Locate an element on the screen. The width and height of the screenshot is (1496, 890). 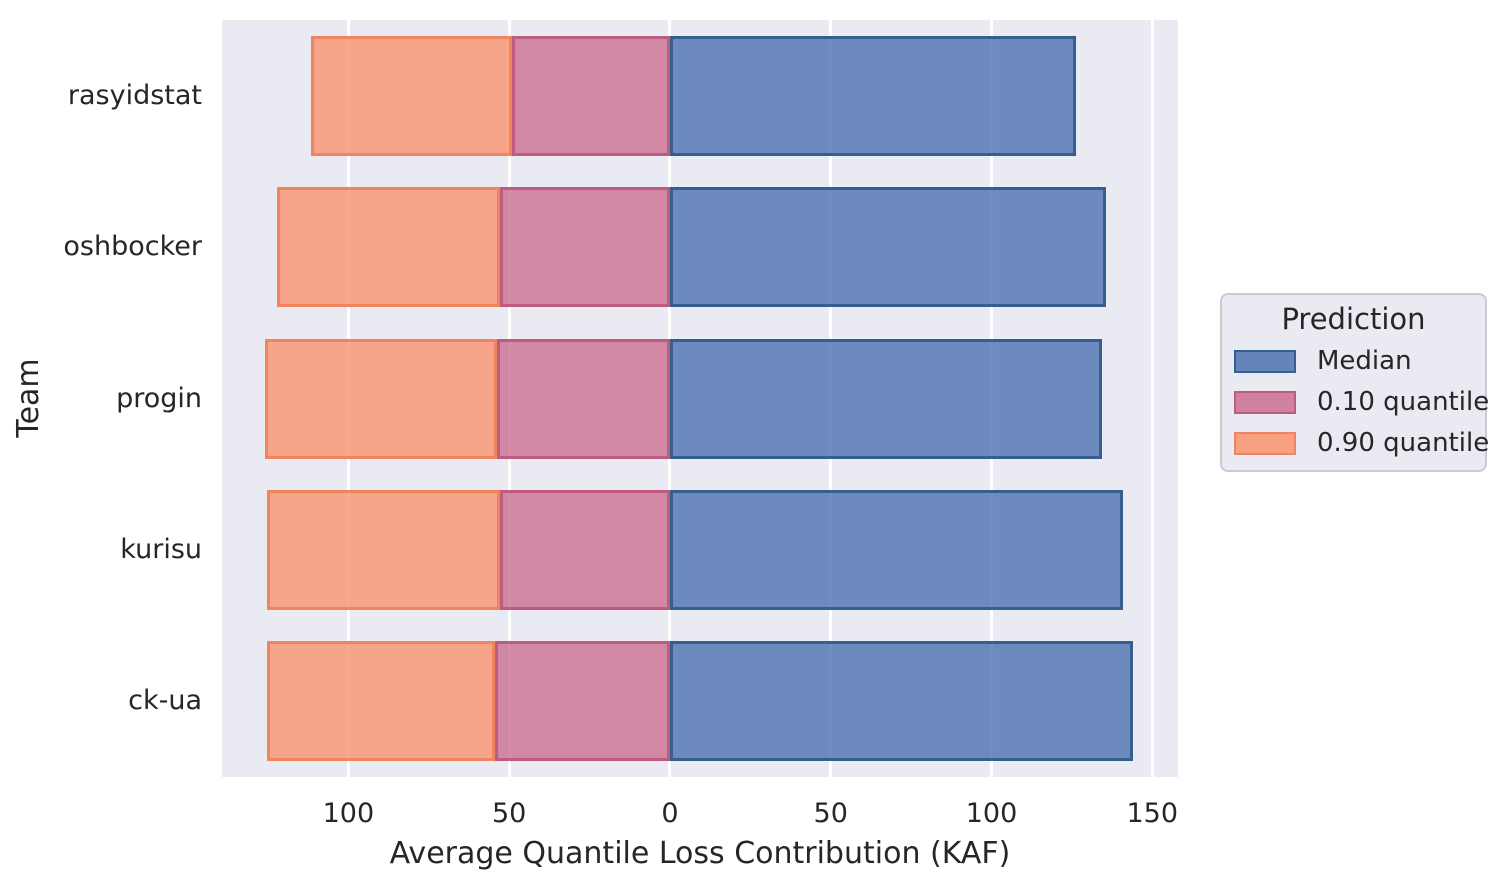
x-tick-label-50-at-50: 50 is located at coordinates (830, 813).